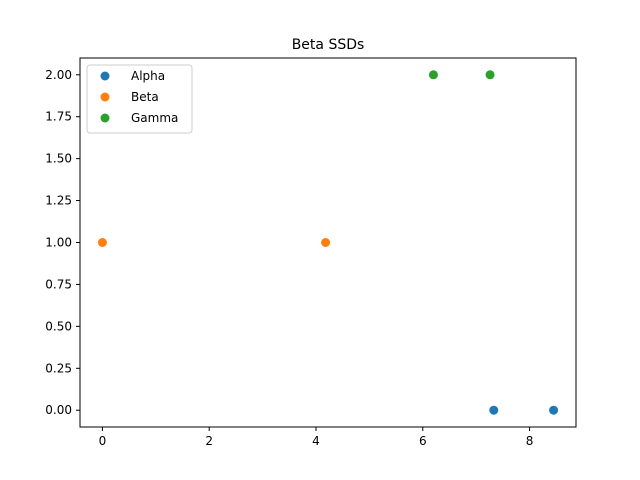 The height and width of the screenshot is (480, 640). I want to click on y-tick-label: 1.50, so click(58, 159).